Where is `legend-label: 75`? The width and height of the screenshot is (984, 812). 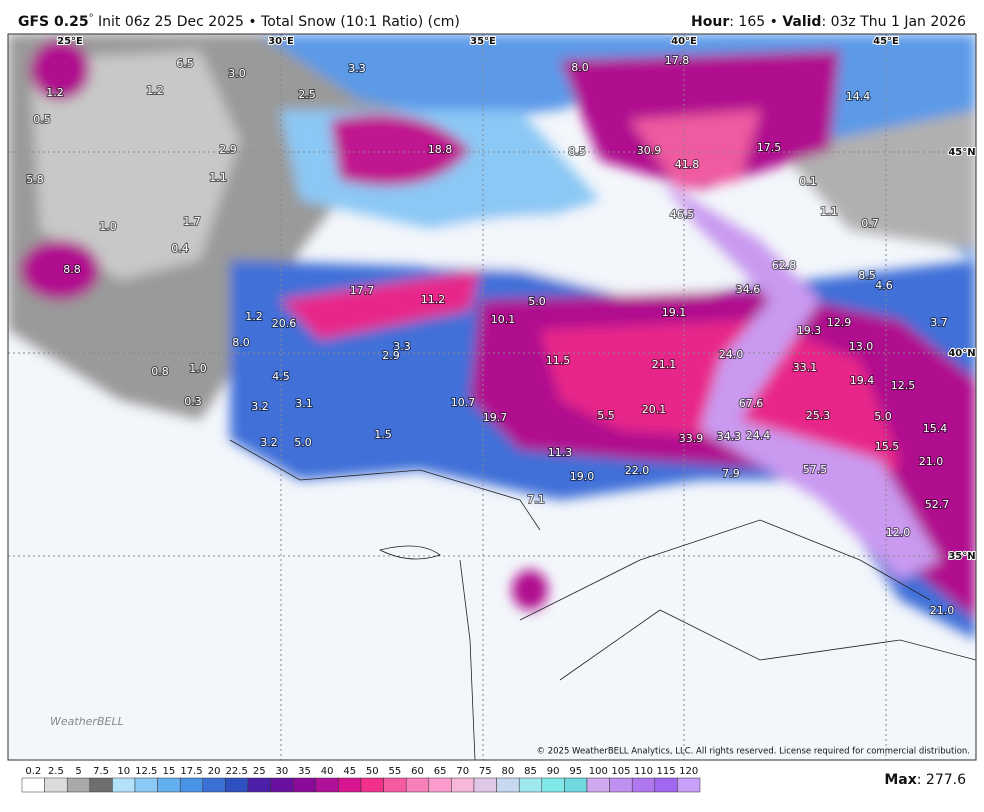 legend-label: 75 is located at coordinates (485, 771).